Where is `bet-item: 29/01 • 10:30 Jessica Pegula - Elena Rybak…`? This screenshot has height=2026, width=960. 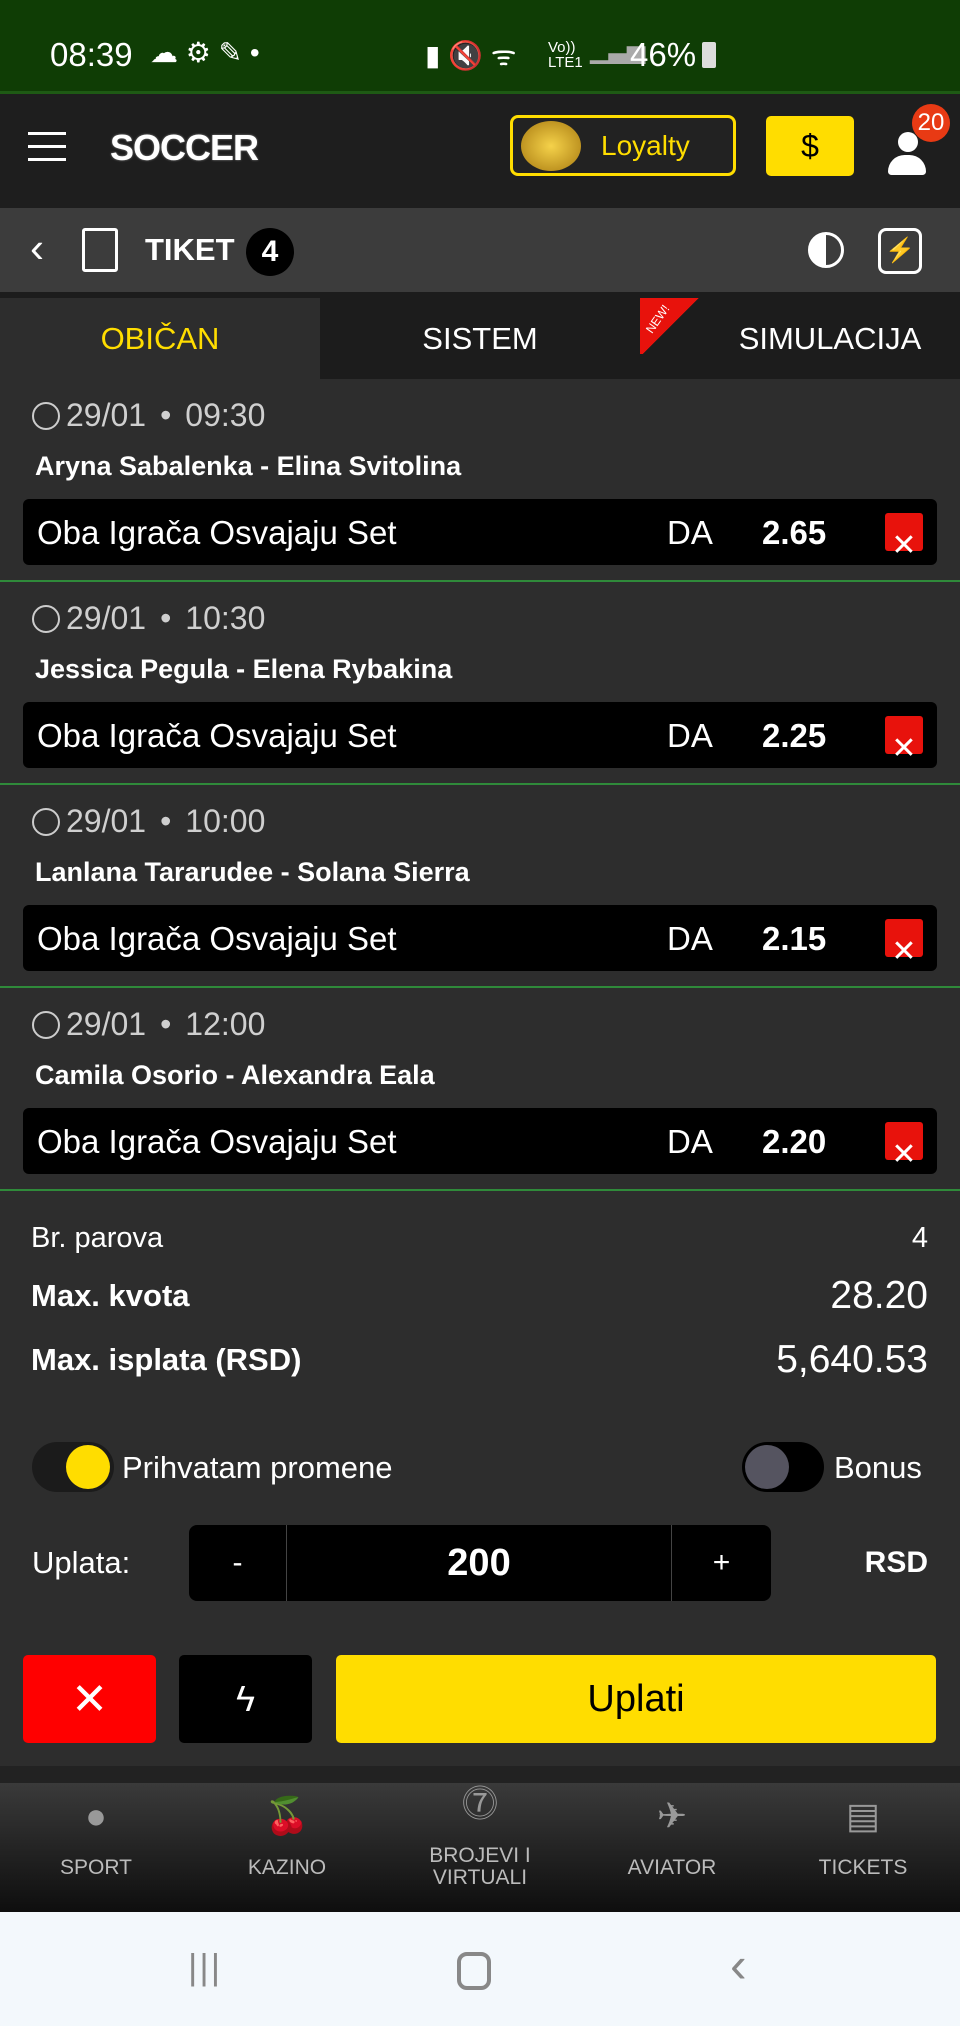 bet-item: 29/01 • 10:30 Jessica Pegula - Elena Rybak… is located at coordinates (480, 683).